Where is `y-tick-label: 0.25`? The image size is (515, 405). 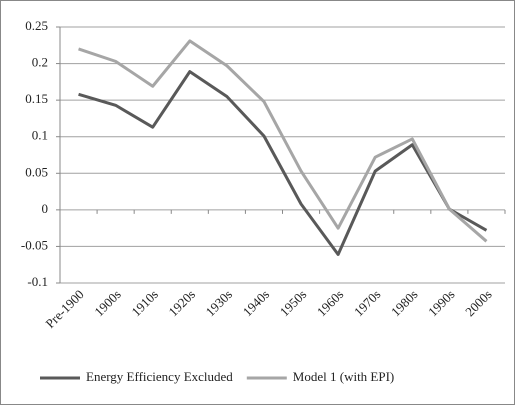
y-tick-label: 0.25 is located at coordinates (36, 25).